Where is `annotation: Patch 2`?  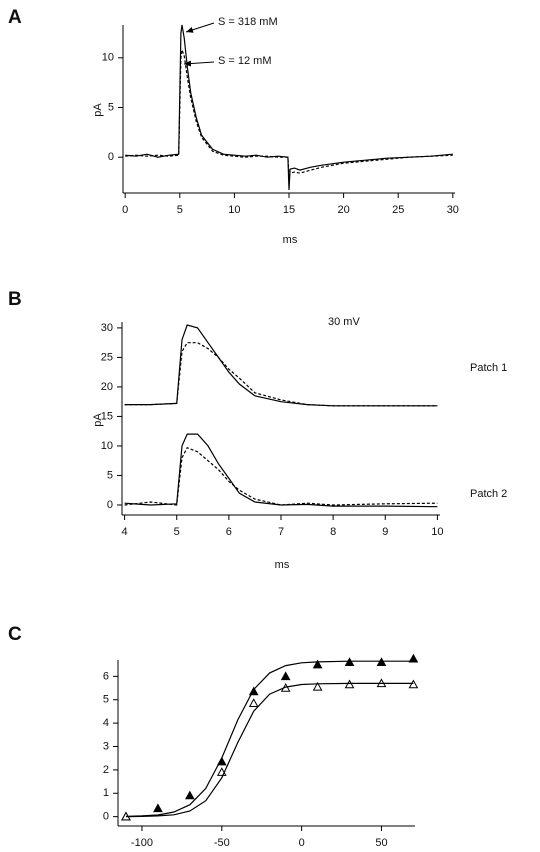 annotation: Patch 2 is located at coordinates (488, 494).